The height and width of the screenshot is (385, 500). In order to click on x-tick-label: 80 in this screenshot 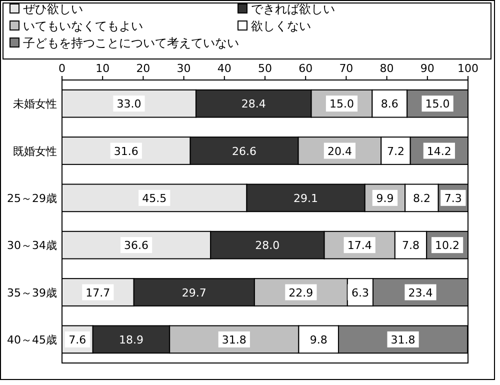, I will do `click(387, 68)`.